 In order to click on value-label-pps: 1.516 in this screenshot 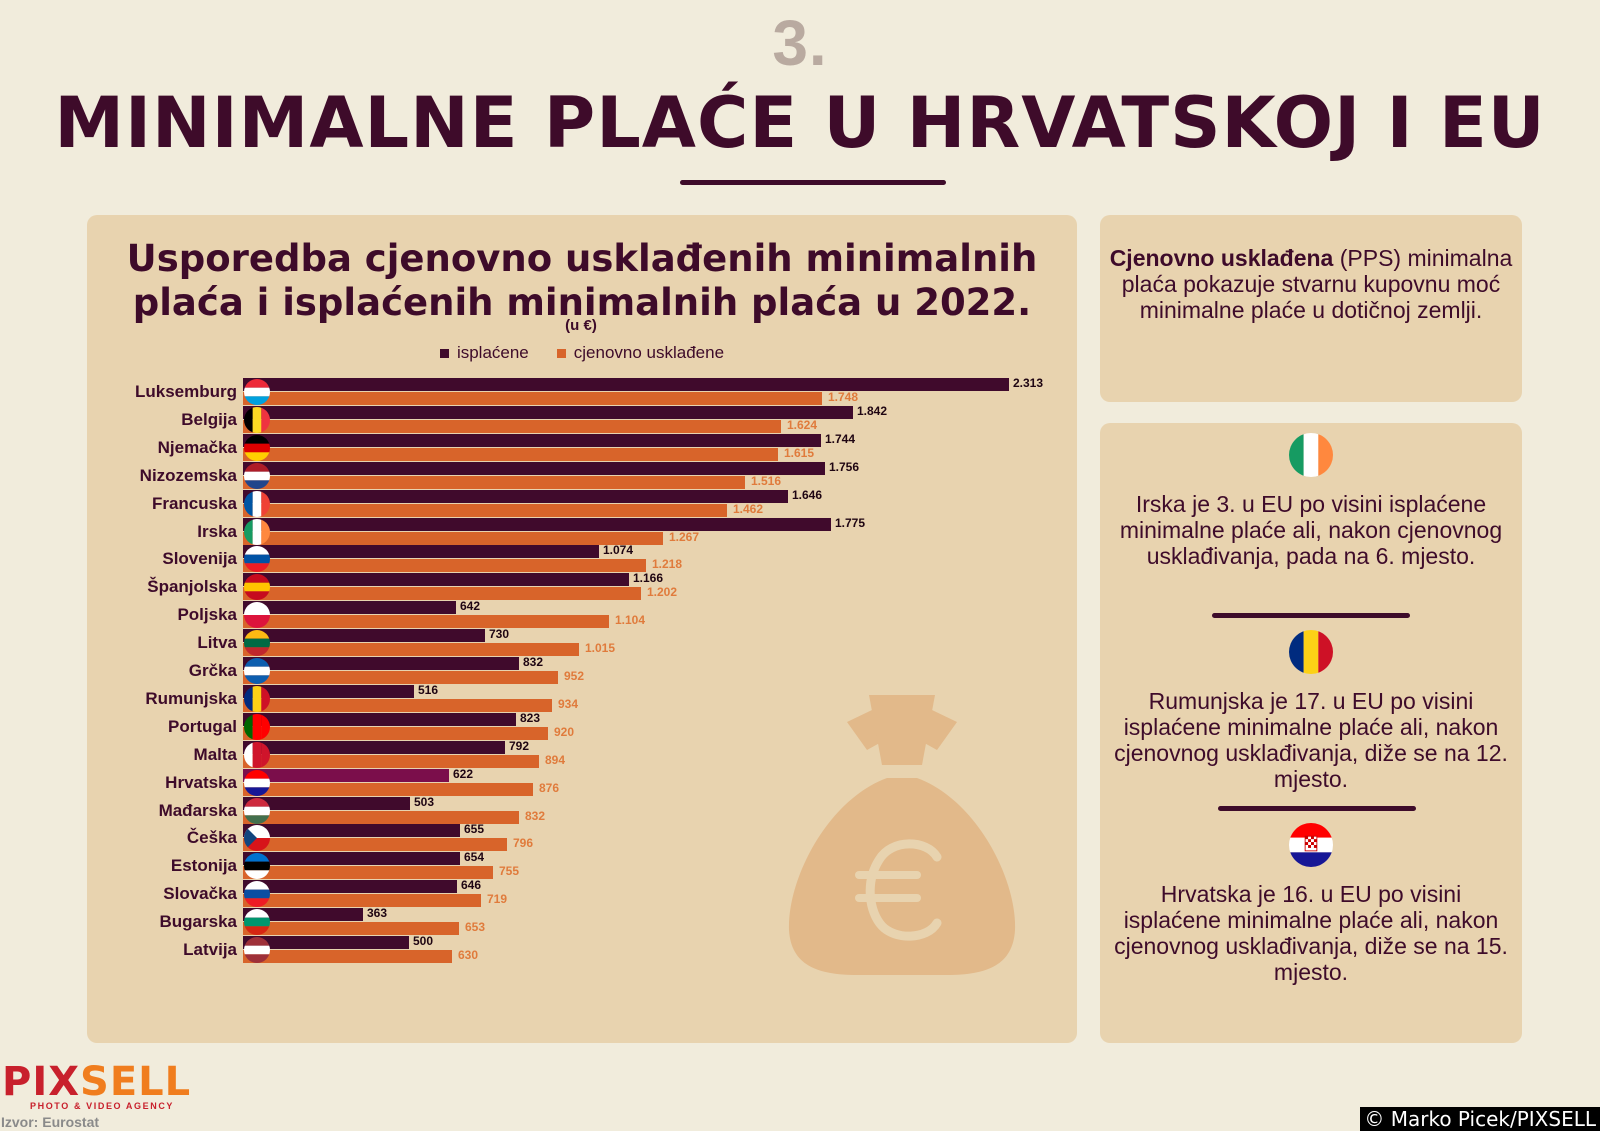, I will do `click(766, 480)`.